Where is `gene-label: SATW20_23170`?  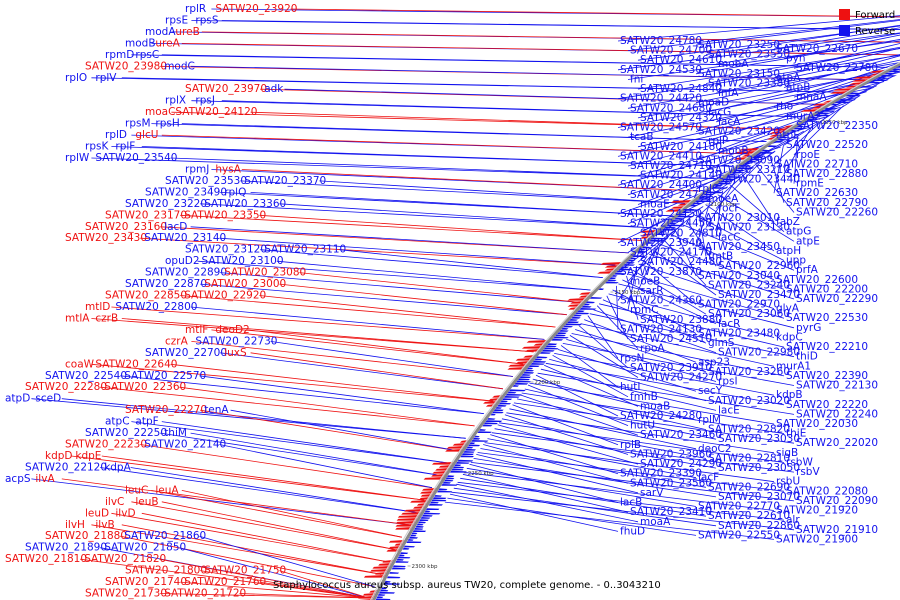 gene-label: SATW20_23170 is located at coordinates (146, 215).